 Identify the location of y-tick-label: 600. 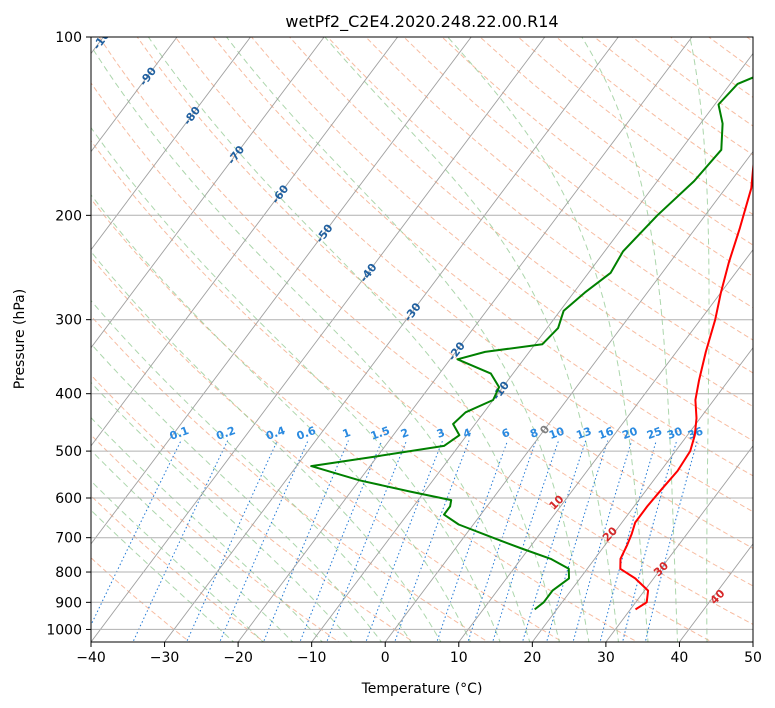
(68, 499).